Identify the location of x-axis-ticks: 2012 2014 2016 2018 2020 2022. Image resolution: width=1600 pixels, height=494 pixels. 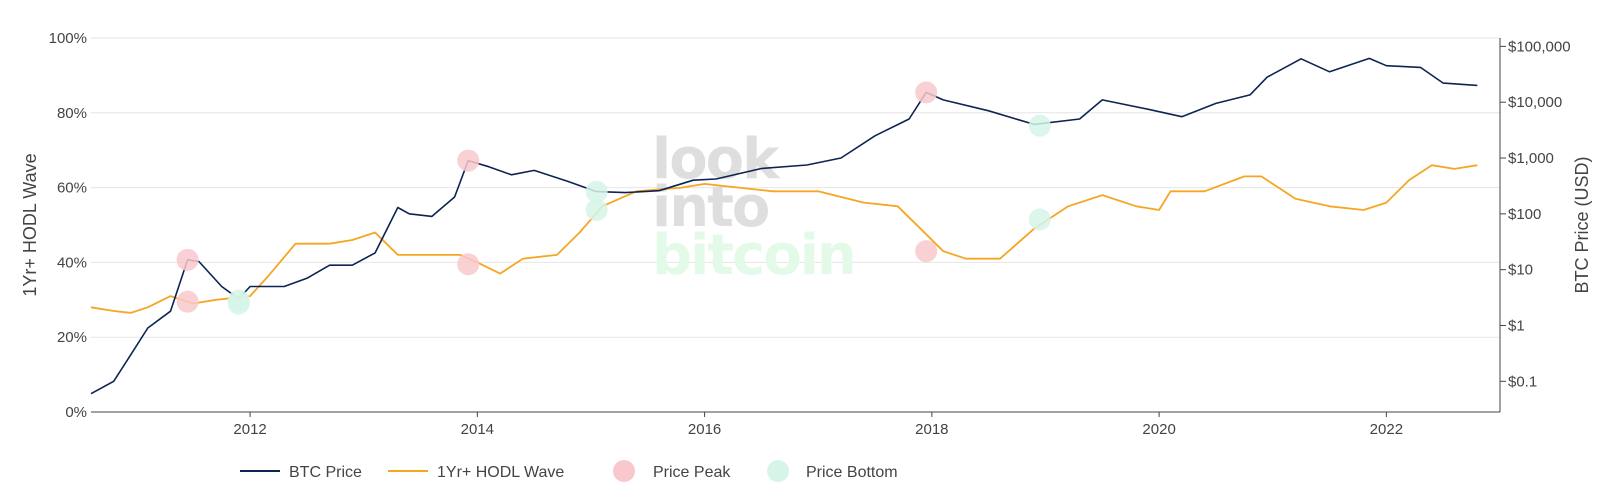
(818, 425).